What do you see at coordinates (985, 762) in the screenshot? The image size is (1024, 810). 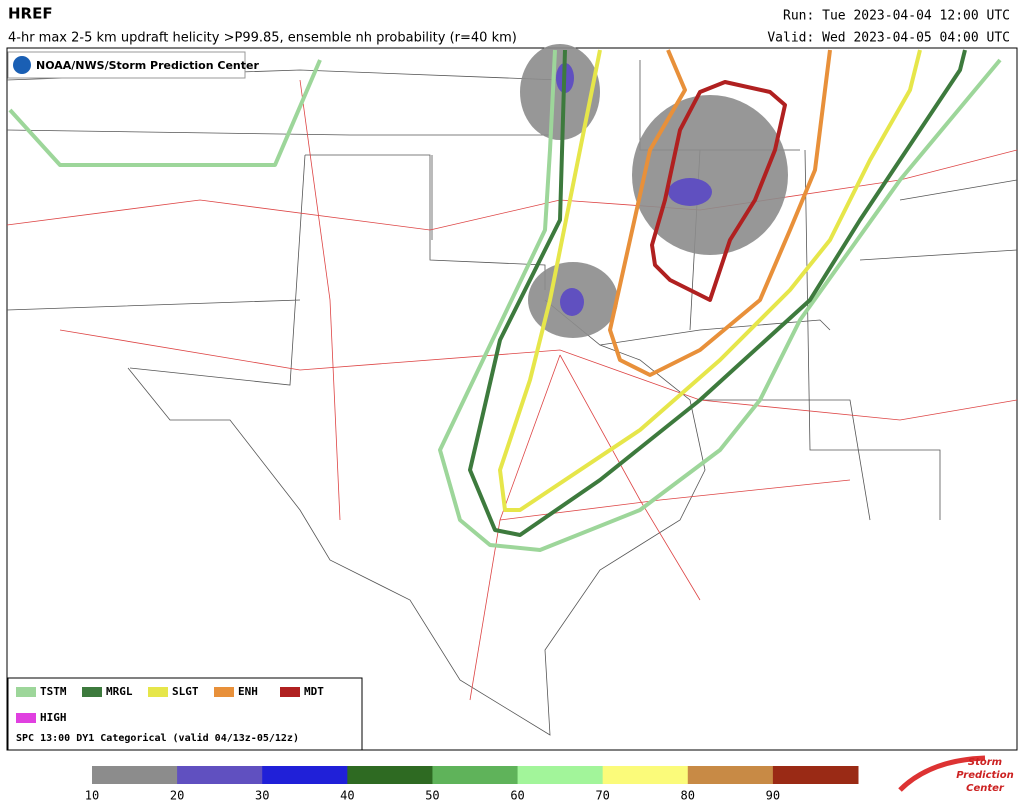 I see `logo-text: Storm` at bounding box center [985, 762].